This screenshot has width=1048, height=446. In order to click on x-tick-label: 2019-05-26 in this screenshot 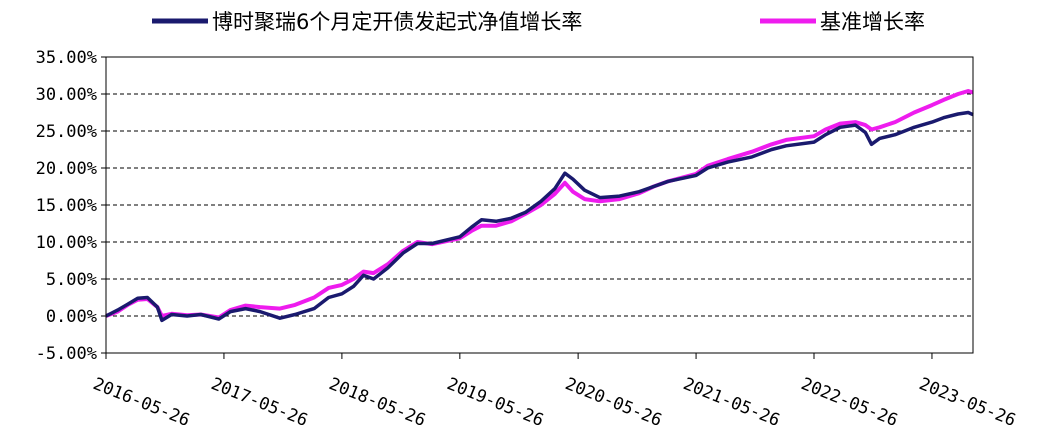, I will do `click(495, 402)`.